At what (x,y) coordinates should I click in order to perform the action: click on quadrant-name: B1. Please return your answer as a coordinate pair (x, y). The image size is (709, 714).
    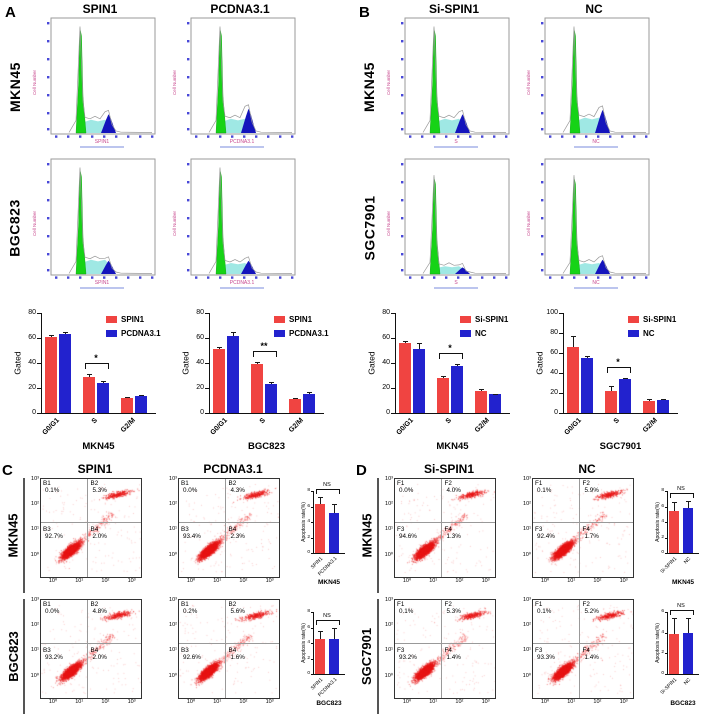
    Looking at the image, I should click on (47, 604).